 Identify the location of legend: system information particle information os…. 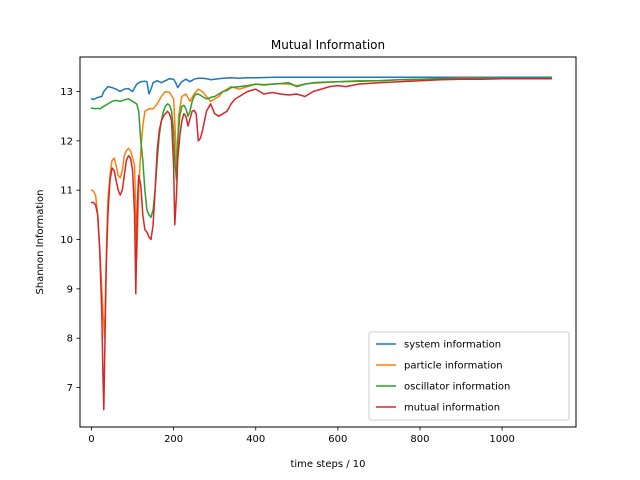
(469, 376).